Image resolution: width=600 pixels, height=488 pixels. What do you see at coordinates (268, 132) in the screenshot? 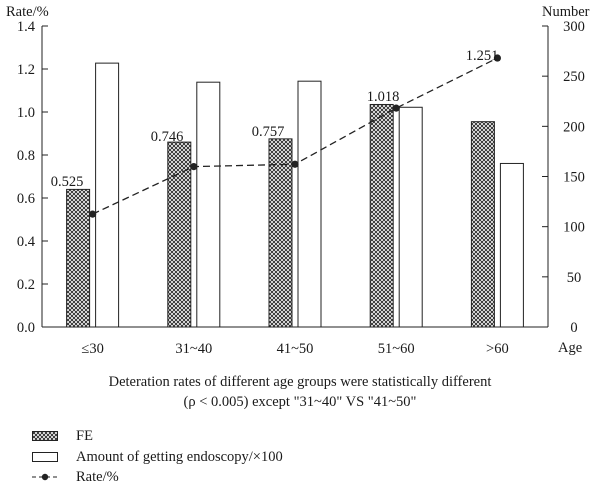
I see `rate-data-label: 0.757` at bounding box center [268, 132].